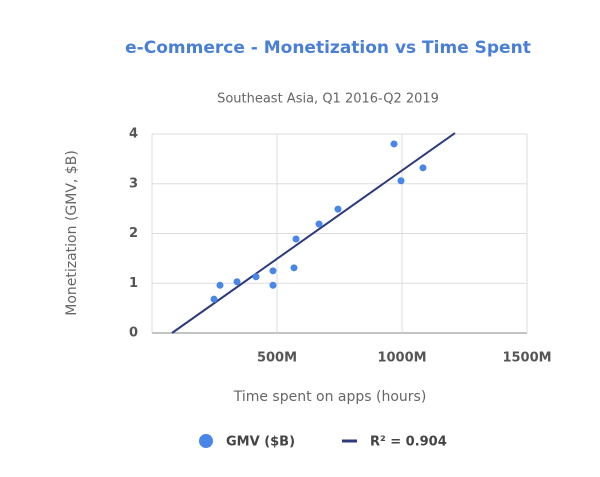 This screenshot has height=477, width=600. What do you see at coordinates (133, 233) in the screenshot?
I see `y-tick-label: 2` at bounding box center [133, 233].